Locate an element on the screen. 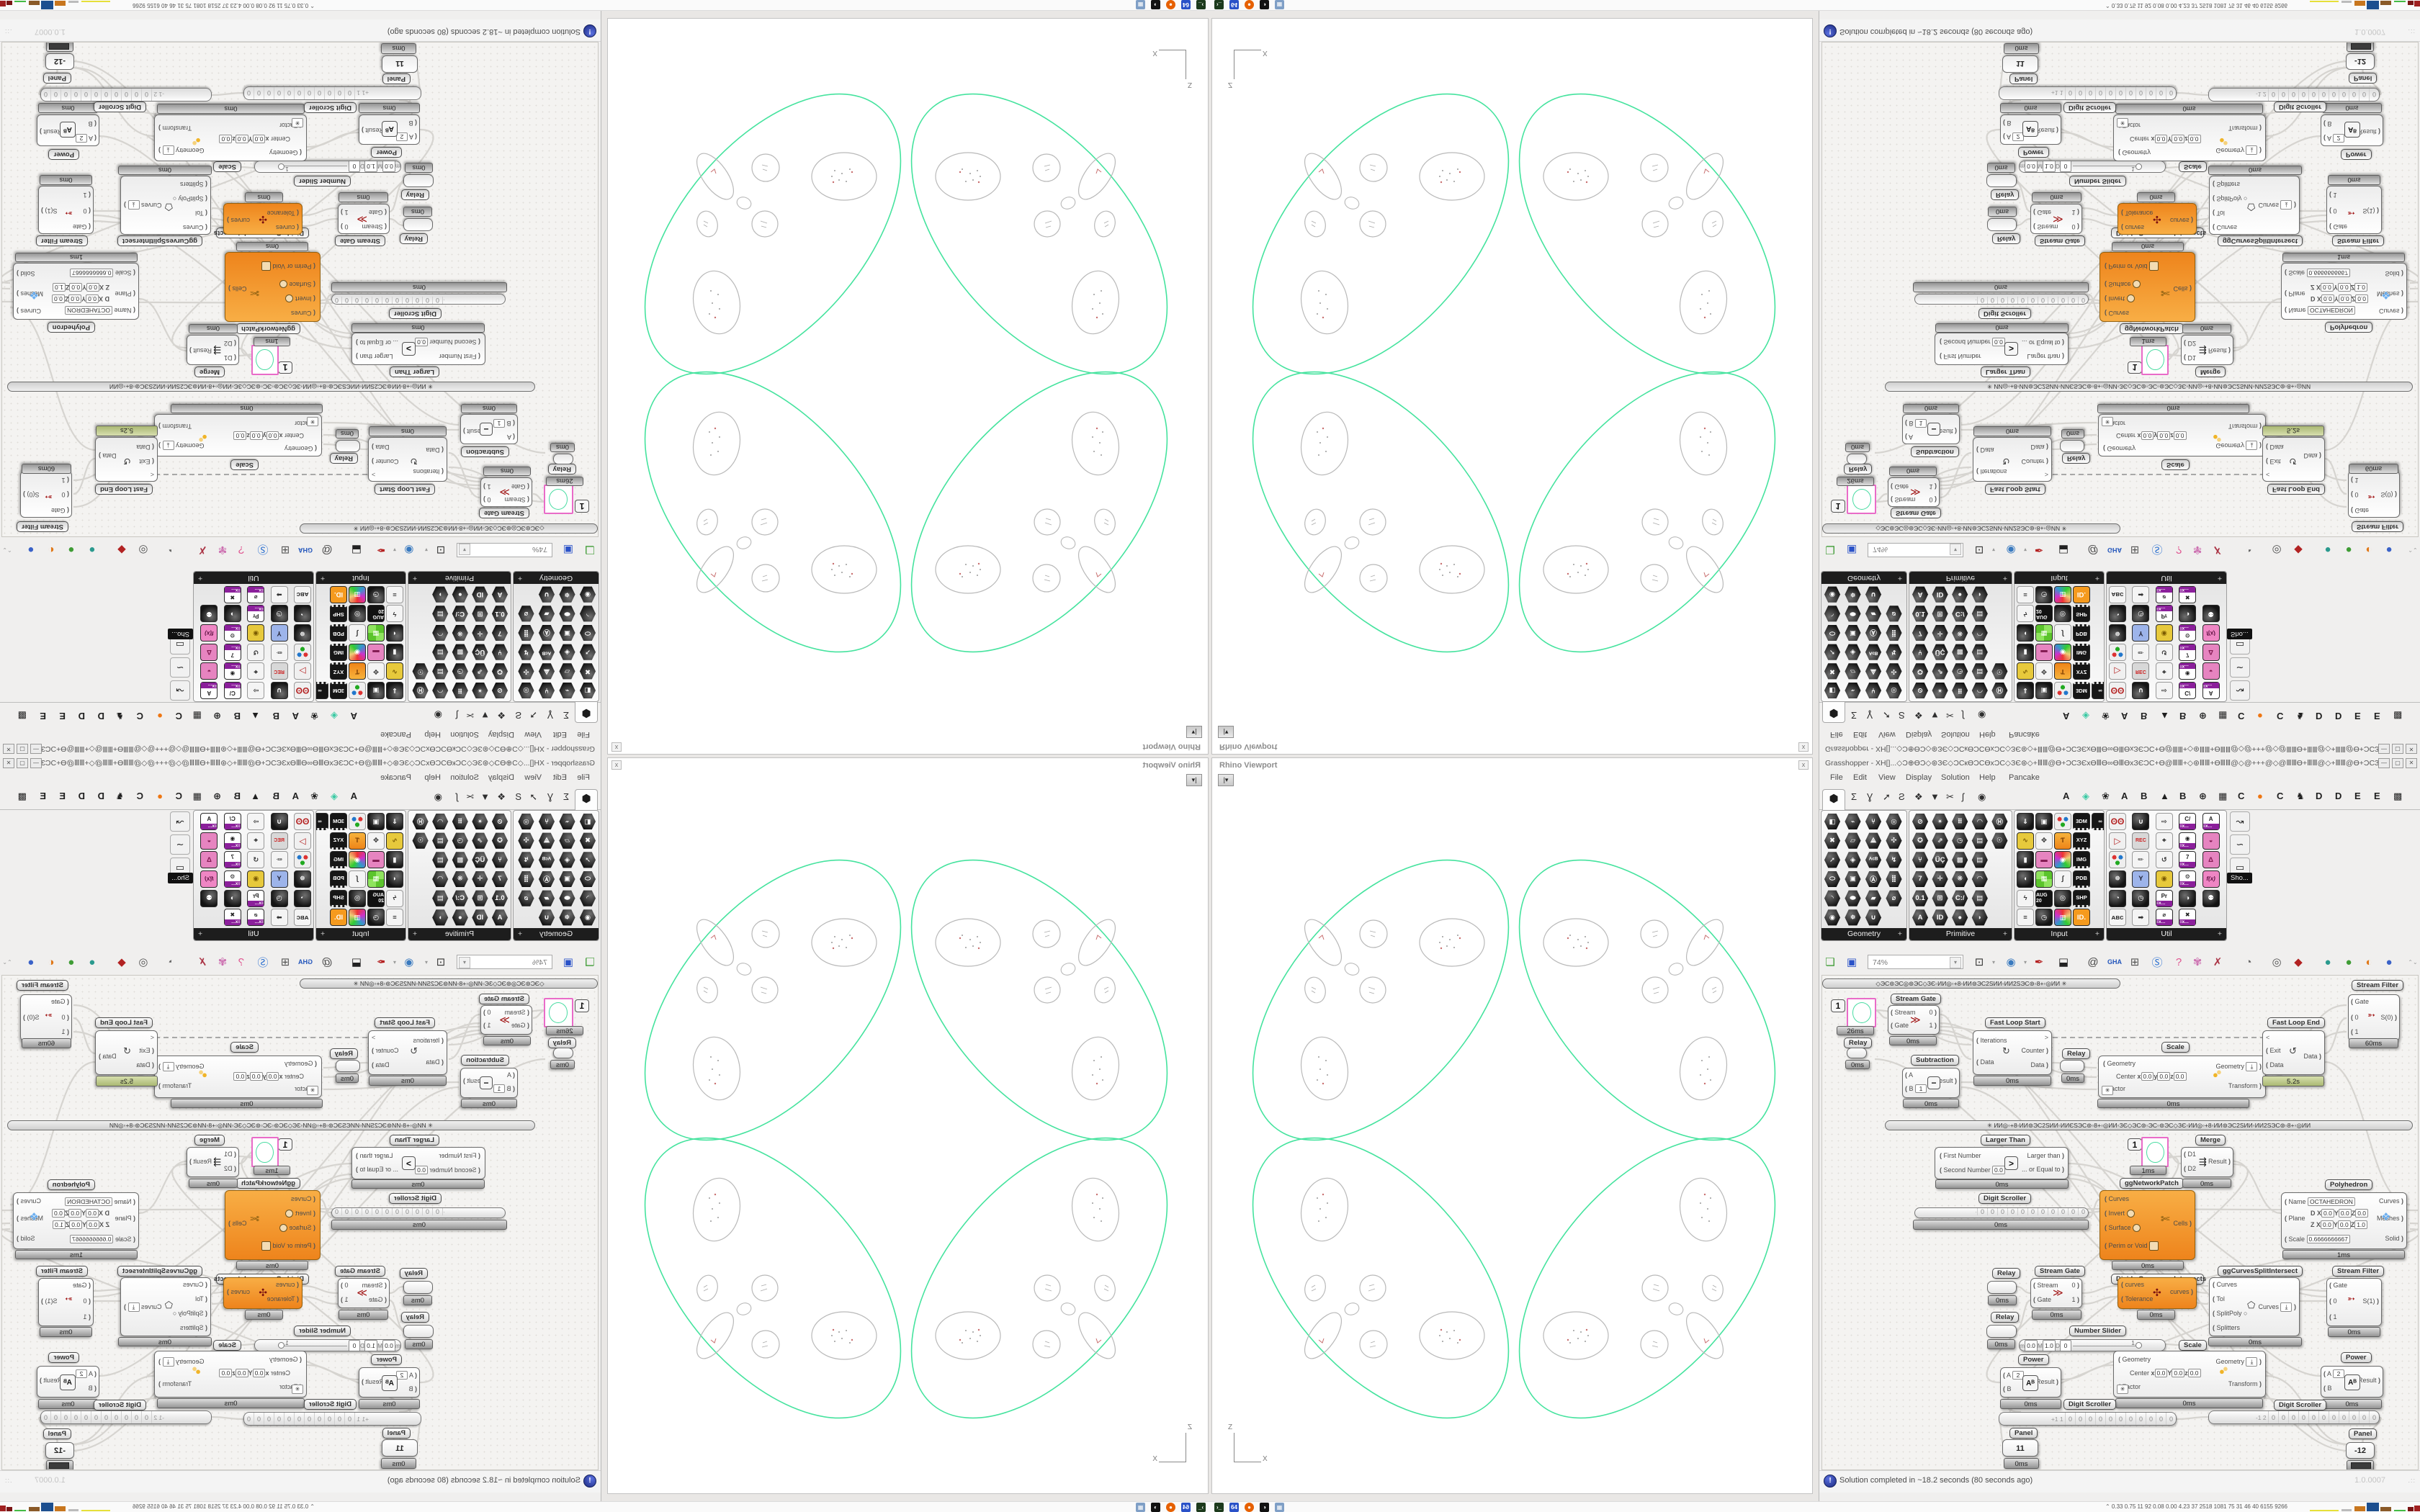 The width and height of the screenshot is (2420, 1512). tab-letter-15: E is located at coordinates (2357, 796).